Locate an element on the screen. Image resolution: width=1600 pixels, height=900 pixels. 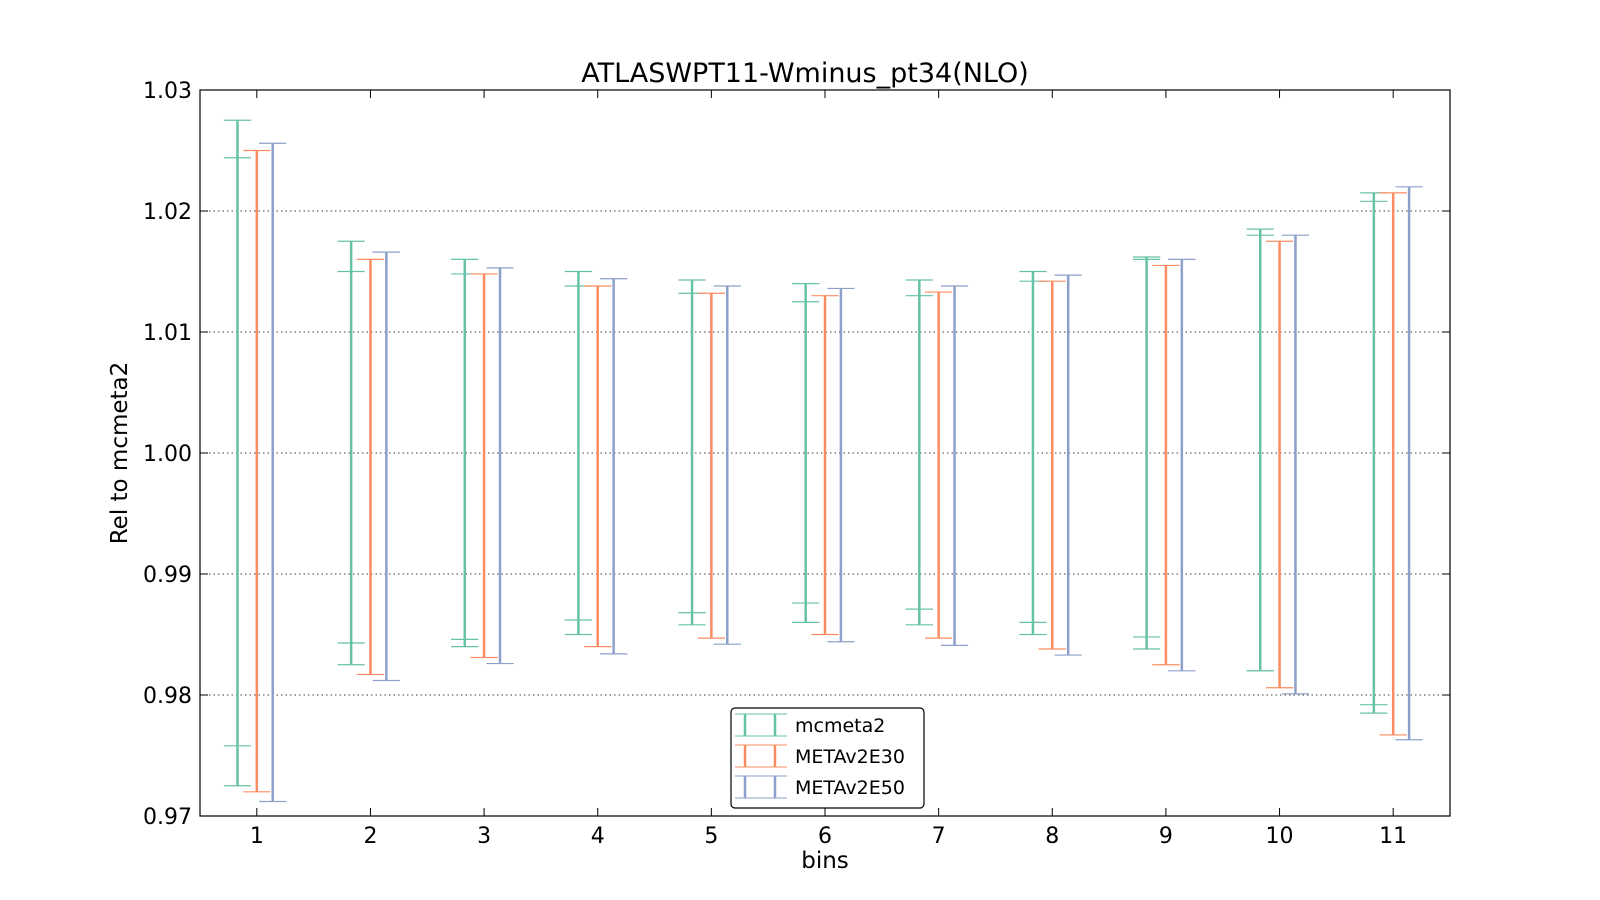
x-tick-label: 9 is located at coordinates (1166, 836).